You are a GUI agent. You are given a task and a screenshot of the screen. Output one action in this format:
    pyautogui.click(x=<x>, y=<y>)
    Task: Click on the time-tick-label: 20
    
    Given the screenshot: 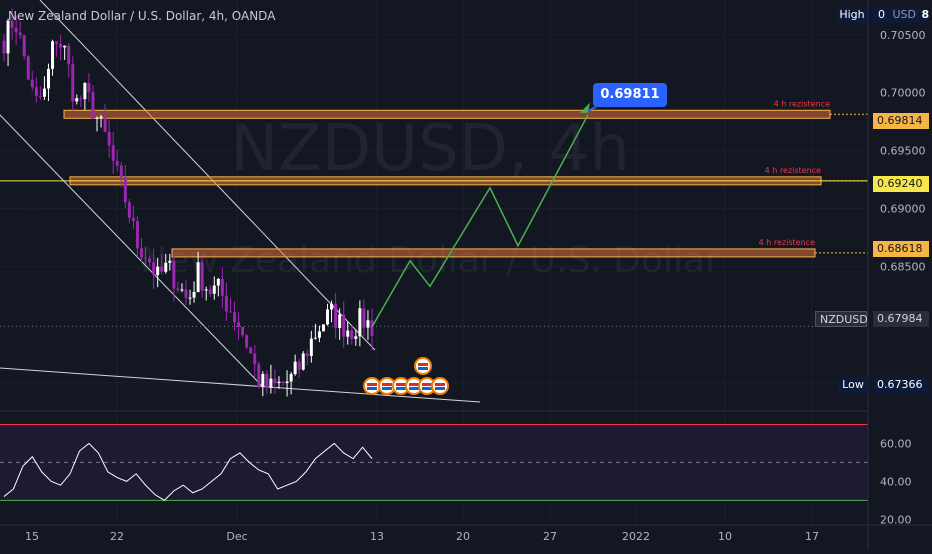 What is the action you would take?
    pyautogui.click(x=463, y=536)
    